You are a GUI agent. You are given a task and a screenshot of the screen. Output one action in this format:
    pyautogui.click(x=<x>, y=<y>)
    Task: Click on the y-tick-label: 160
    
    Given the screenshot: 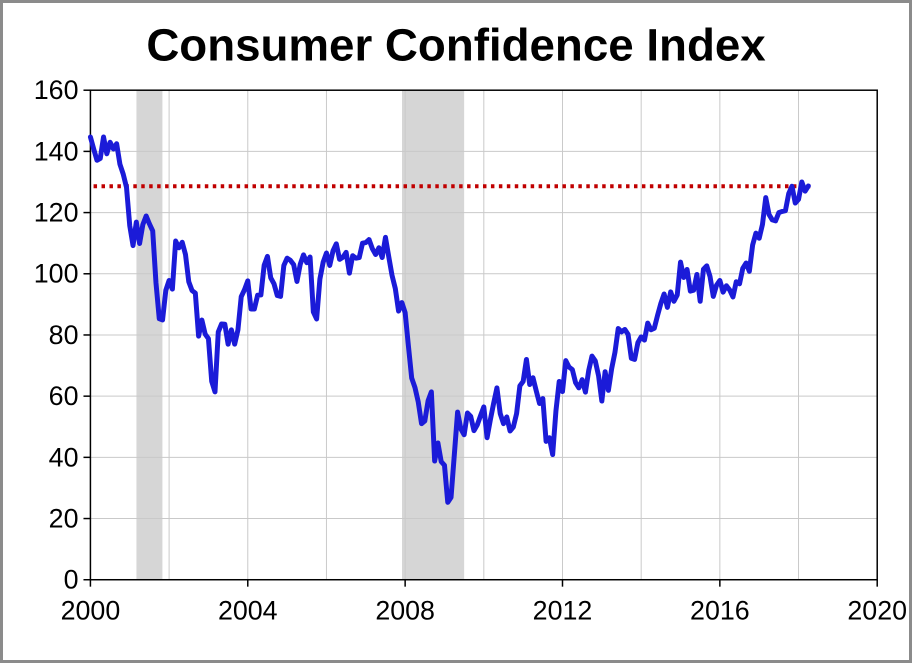 What is the action you would take?
    pyautogui.click(x=56, y=90)
    